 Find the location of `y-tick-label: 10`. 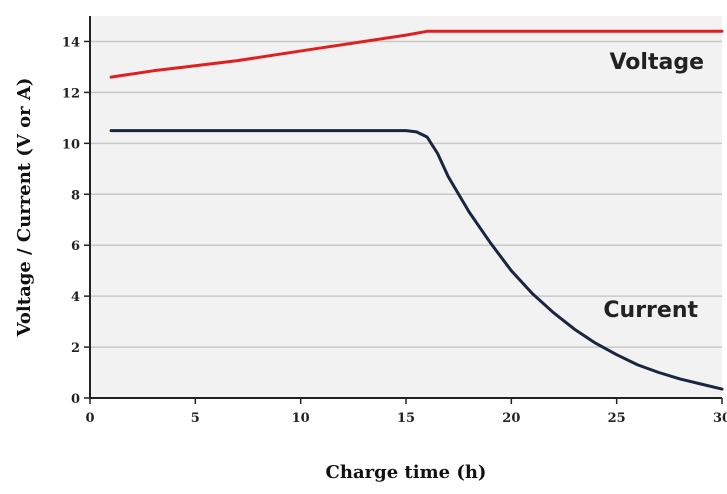

y-tick-label: 10 is located at coordinates (71, 144).